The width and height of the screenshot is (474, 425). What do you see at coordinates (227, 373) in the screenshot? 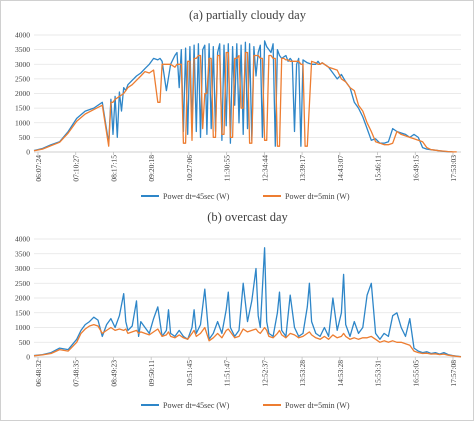
I see `x-tick-label: 11:51:47` at bounding box center [227, 373].